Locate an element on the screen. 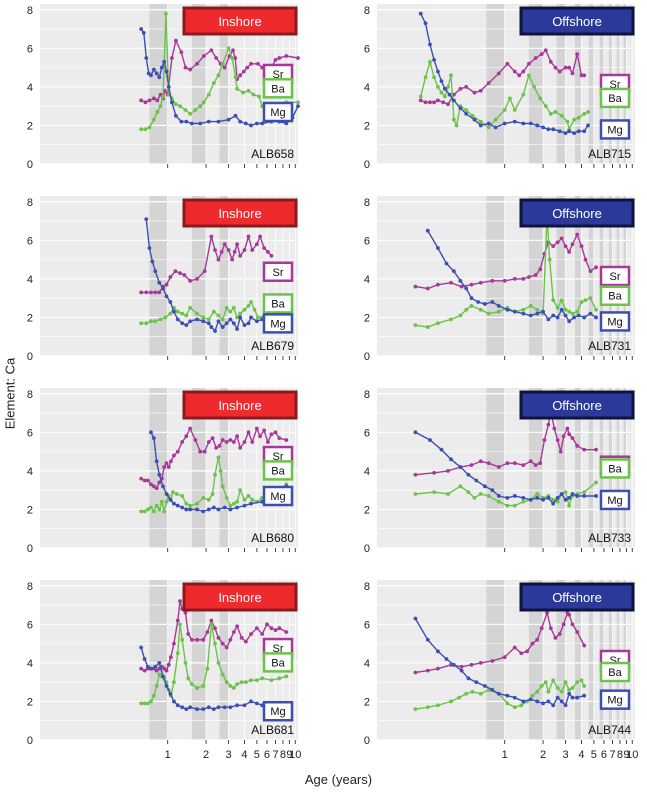 This screenshot has width=647, height=793. x-tick-label: 2 is located at coordinates (543, 755).